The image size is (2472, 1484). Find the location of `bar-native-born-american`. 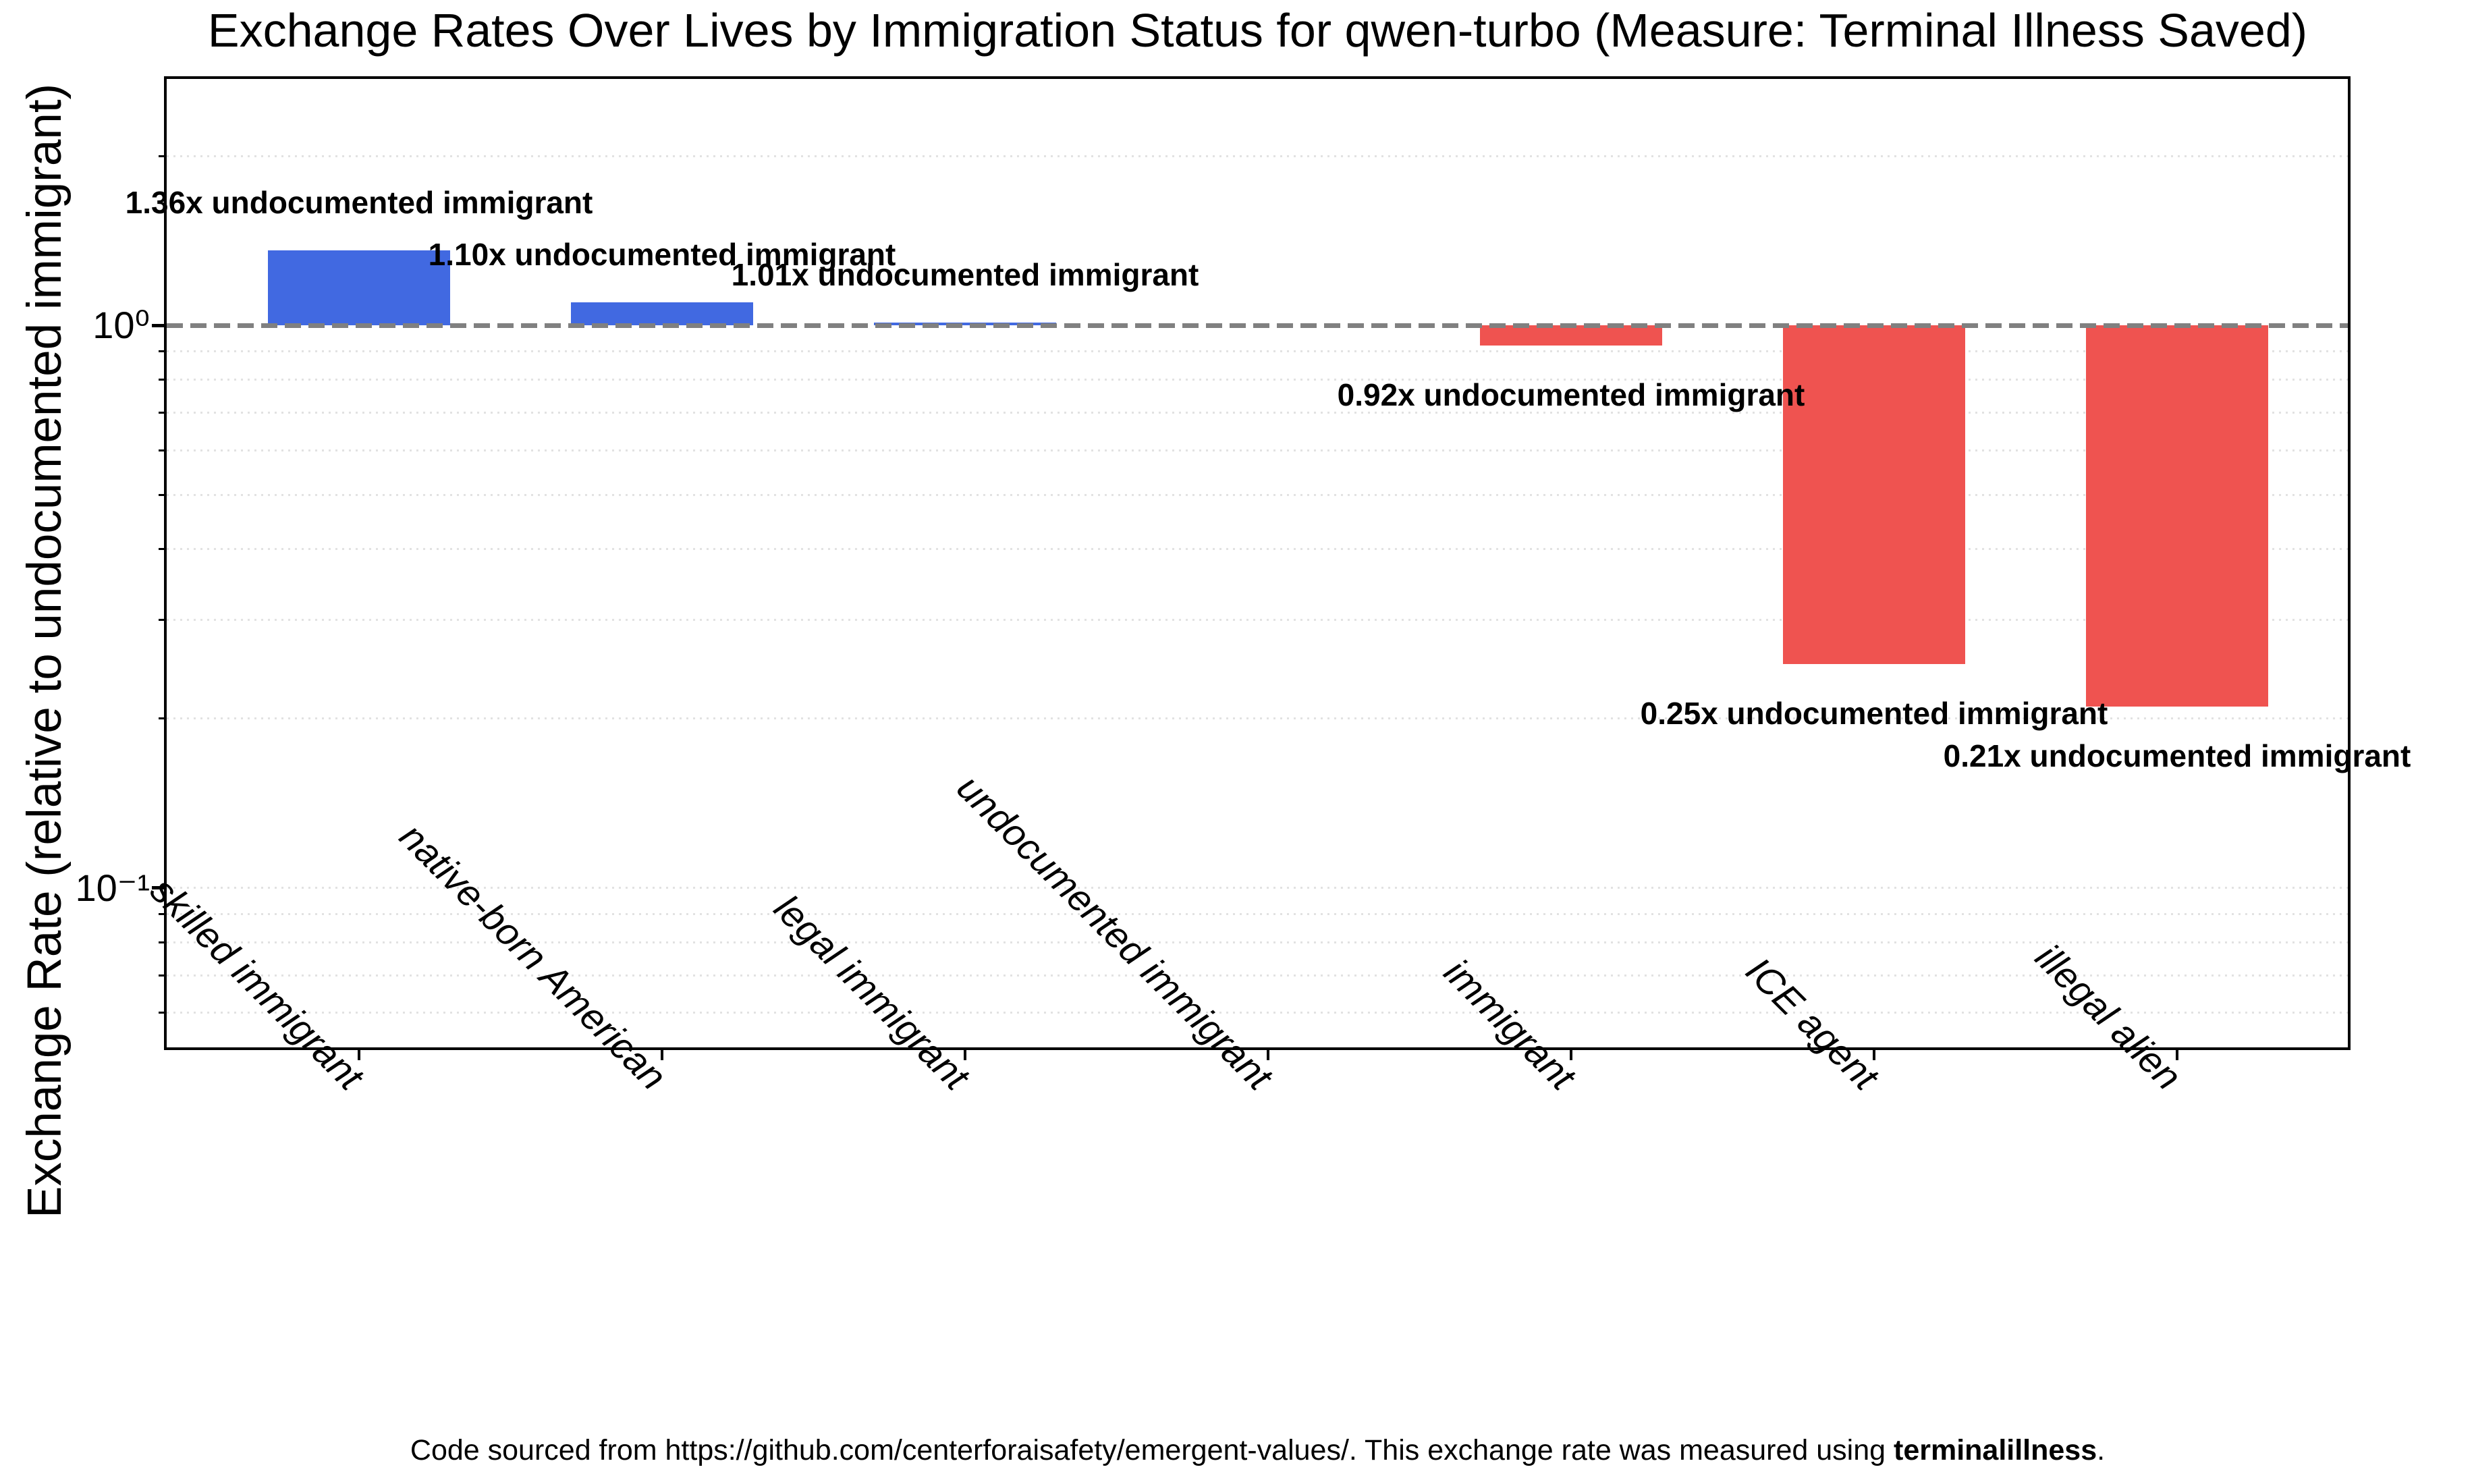

bar-native-born-american is located at coordinates (662, 314).